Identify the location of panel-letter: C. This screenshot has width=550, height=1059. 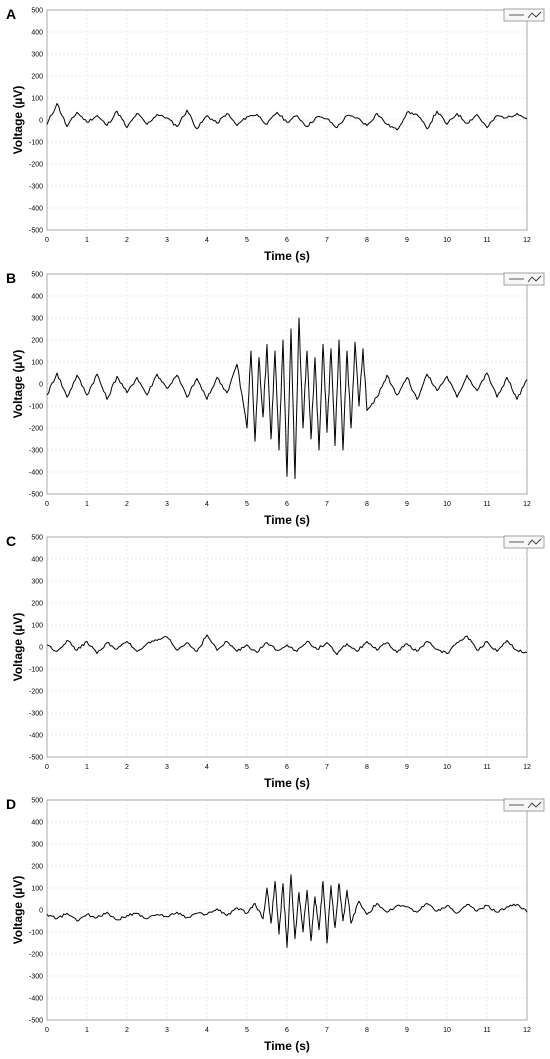
(11, 541).